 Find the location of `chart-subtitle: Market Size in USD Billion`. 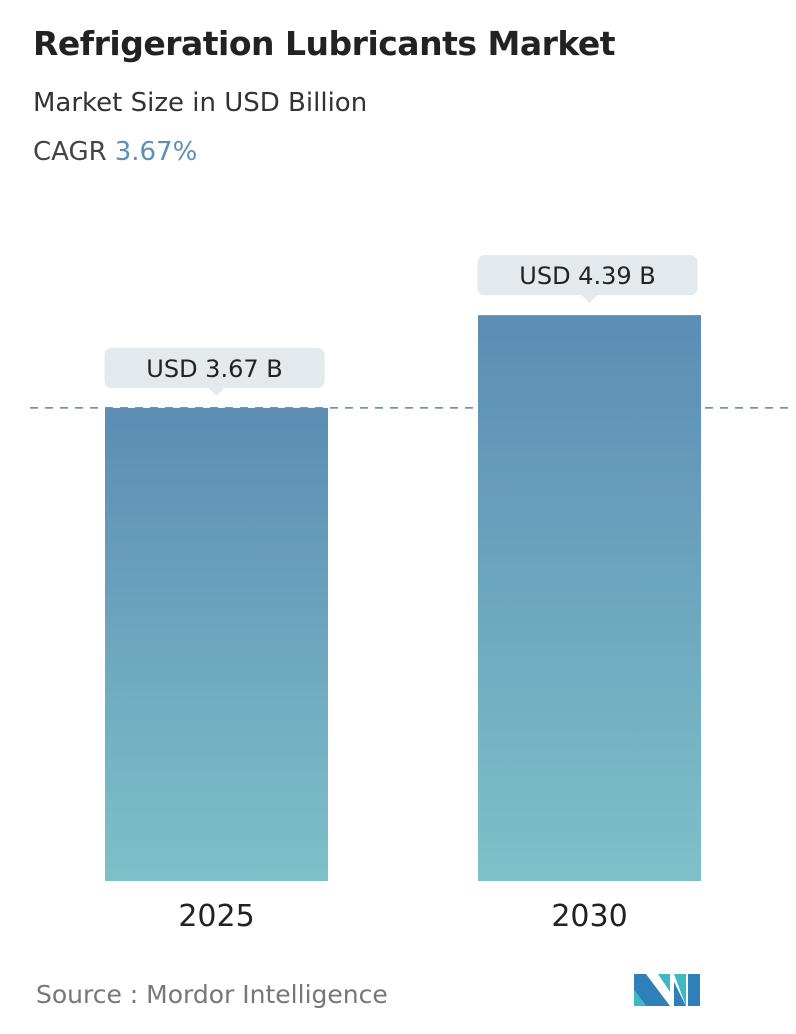

chart-subtitle: Market Size in USD Billion is located at coordinates (200, 103).